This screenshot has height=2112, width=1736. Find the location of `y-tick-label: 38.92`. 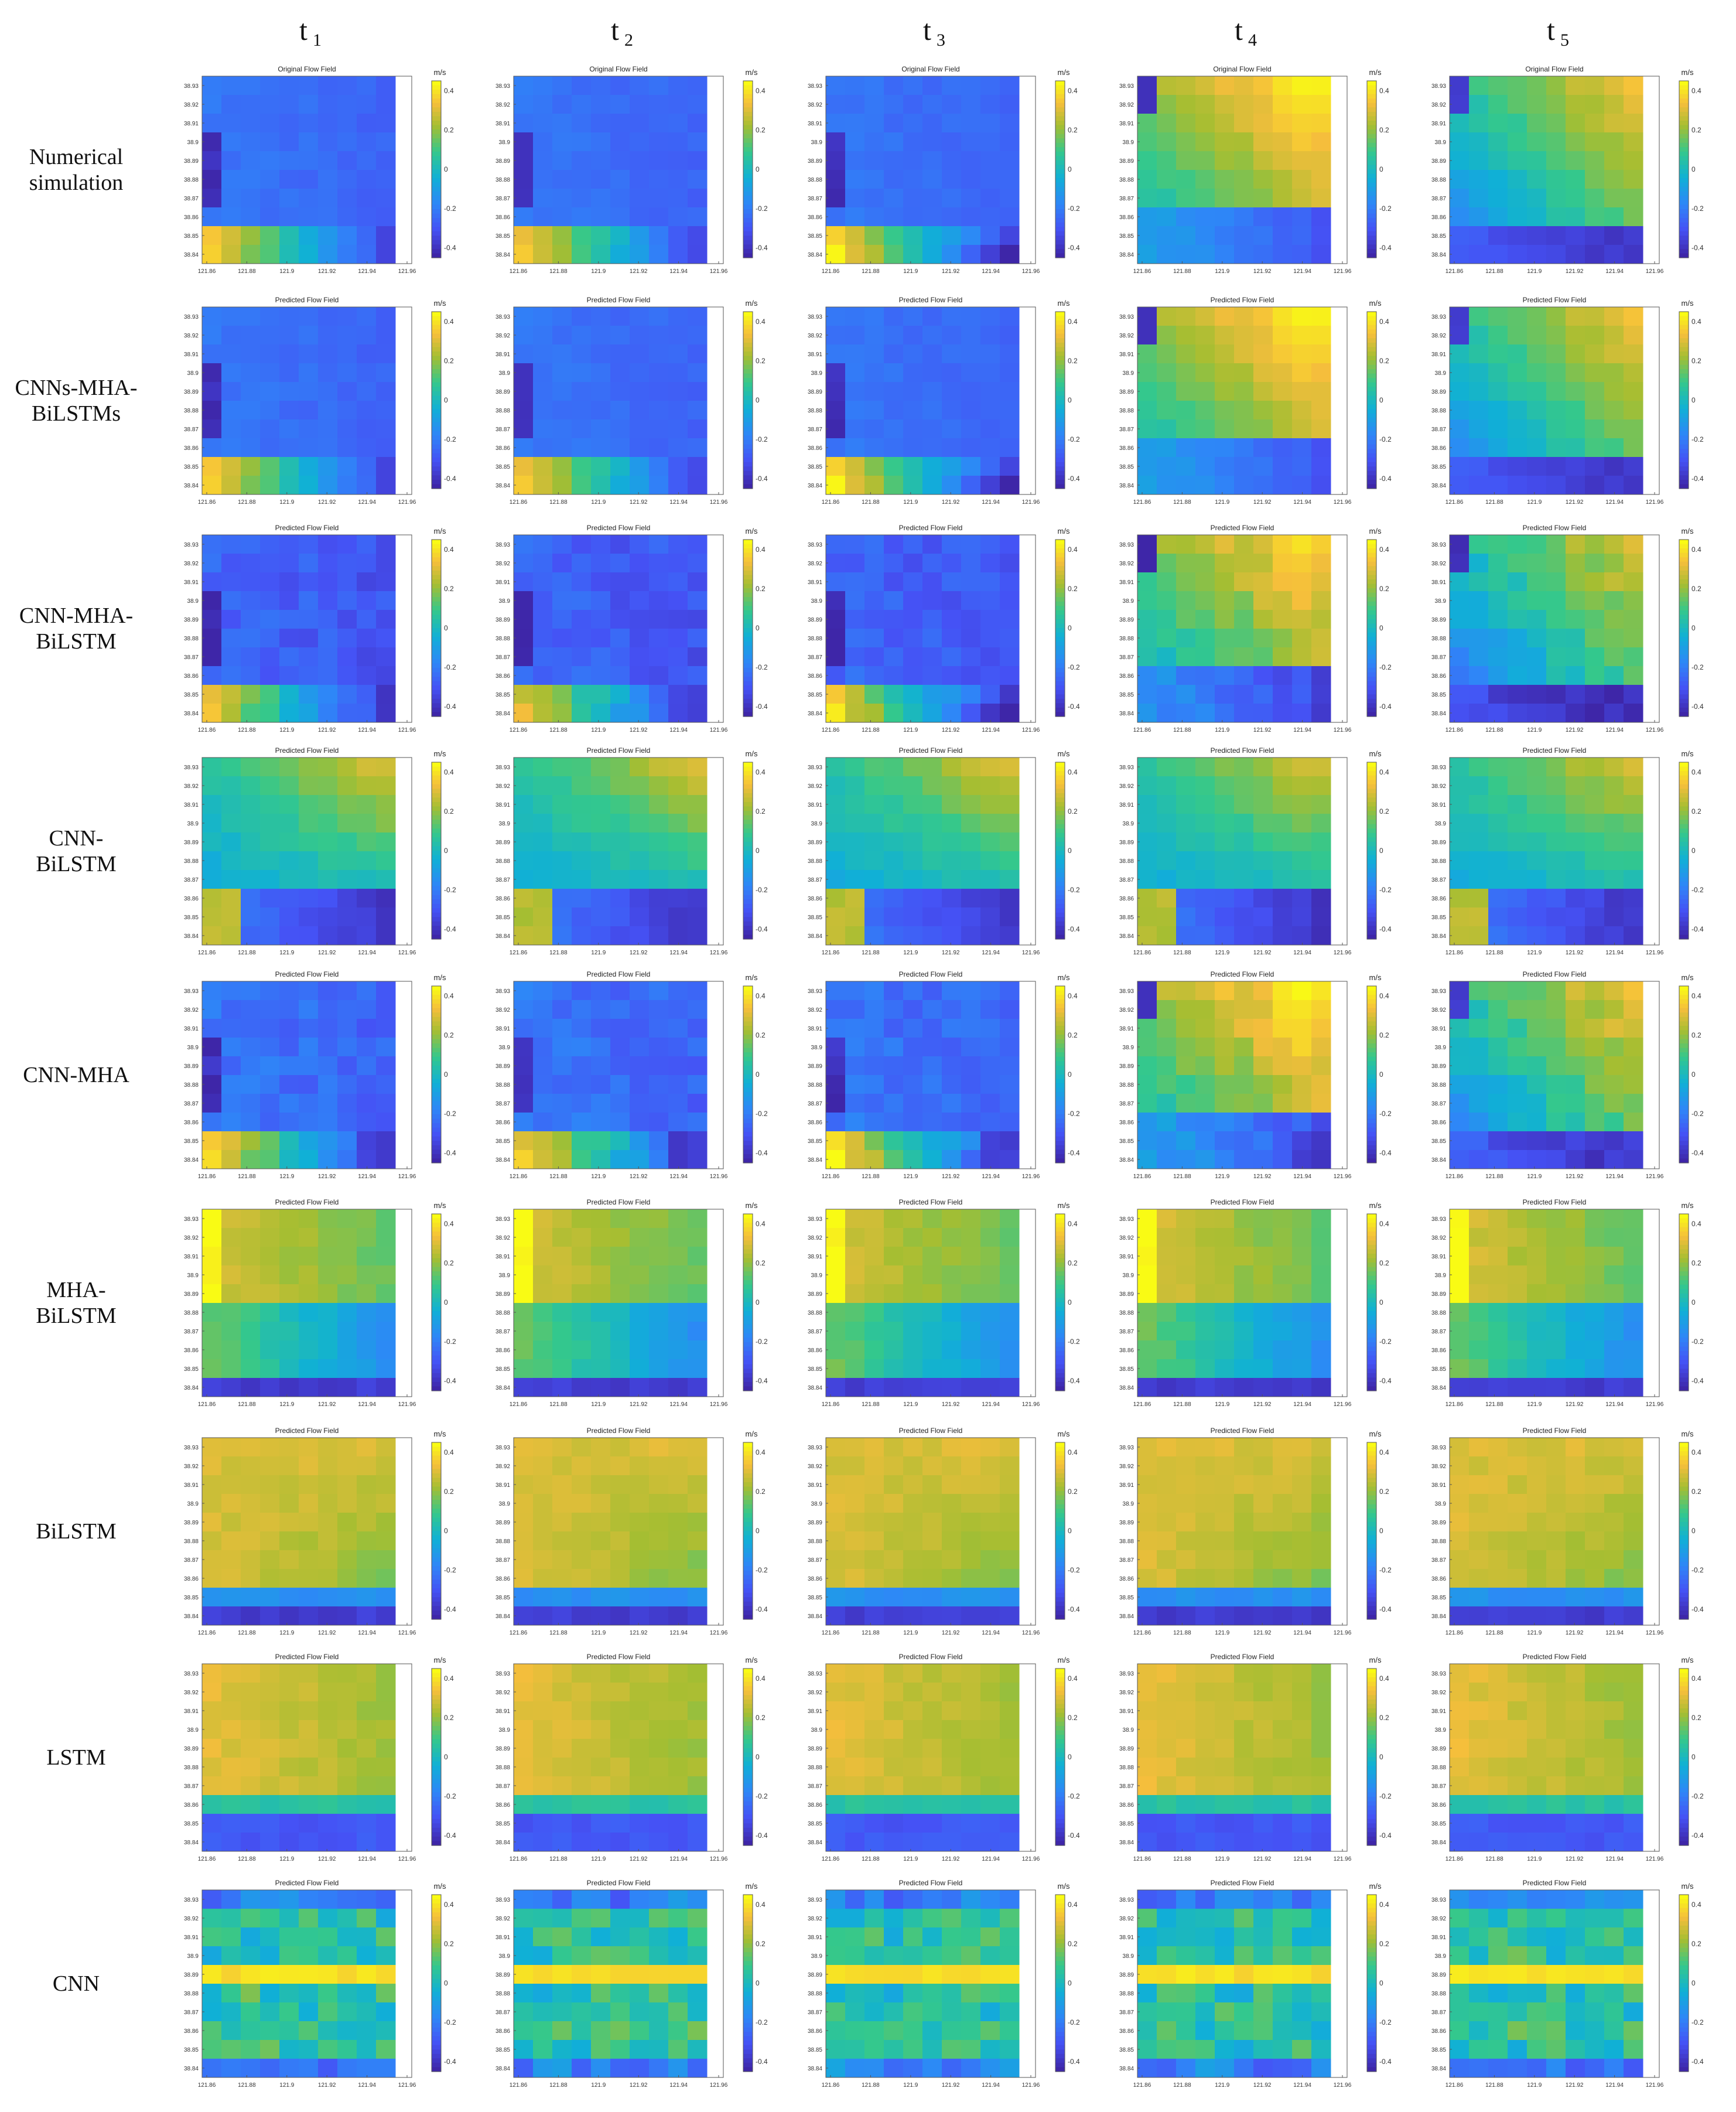

y-tick-label: 38.92 is located at coordinates (502, 336).